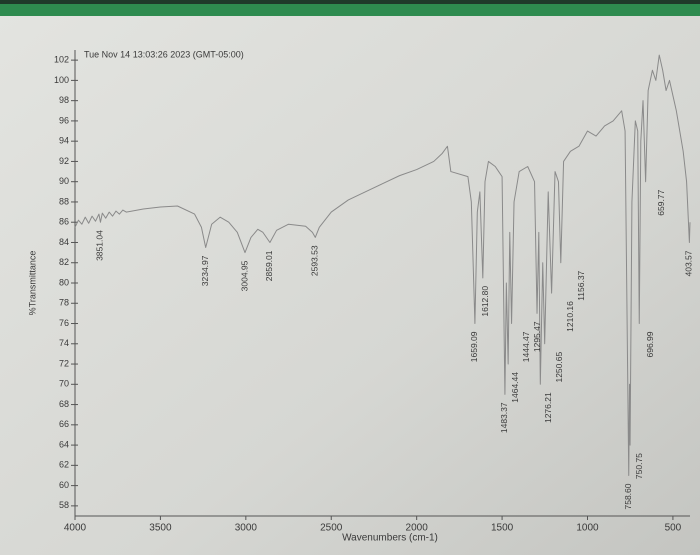  Describe the element at coordinates (504, 417) in the screenshot. I see `peak-label: 1483.37` at that location.